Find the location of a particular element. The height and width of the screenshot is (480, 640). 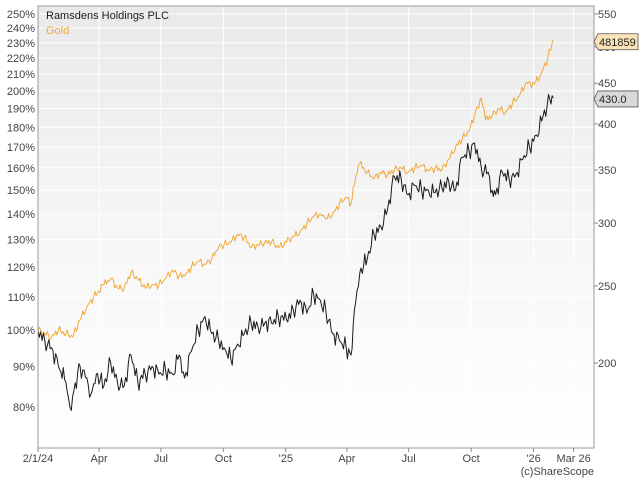

watermark: (c)ShareScope is located at coordinates (557, 472).